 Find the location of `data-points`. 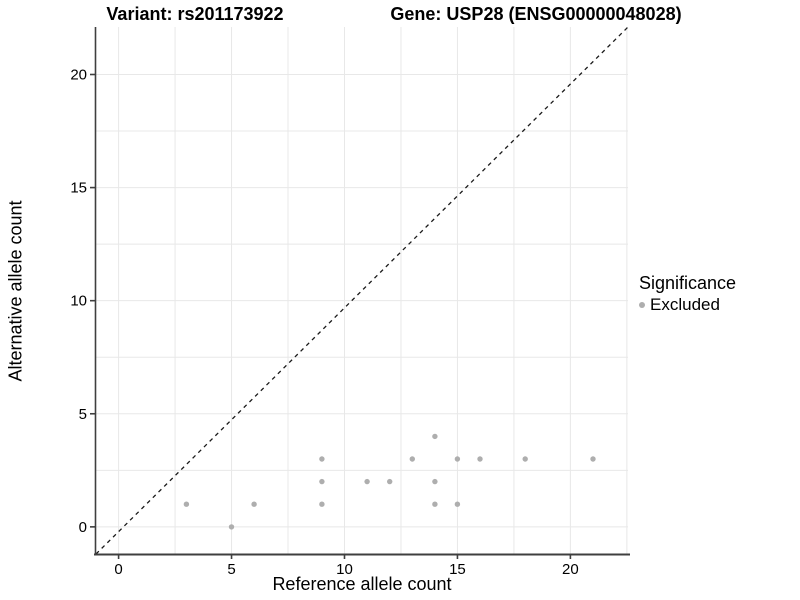

data-points is located at coordinates (389, 481).